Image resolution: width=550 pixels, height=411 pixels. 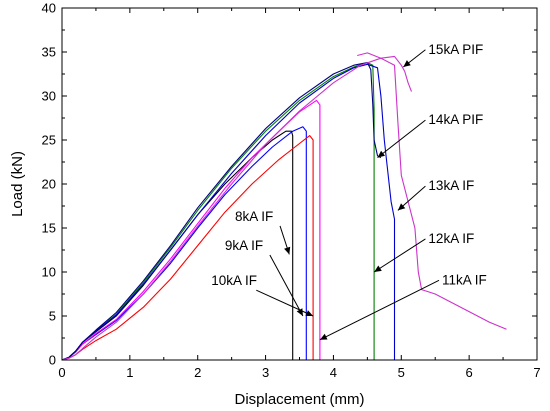 I want to click on y-tick-label: 10, so click(x=49, y=272).